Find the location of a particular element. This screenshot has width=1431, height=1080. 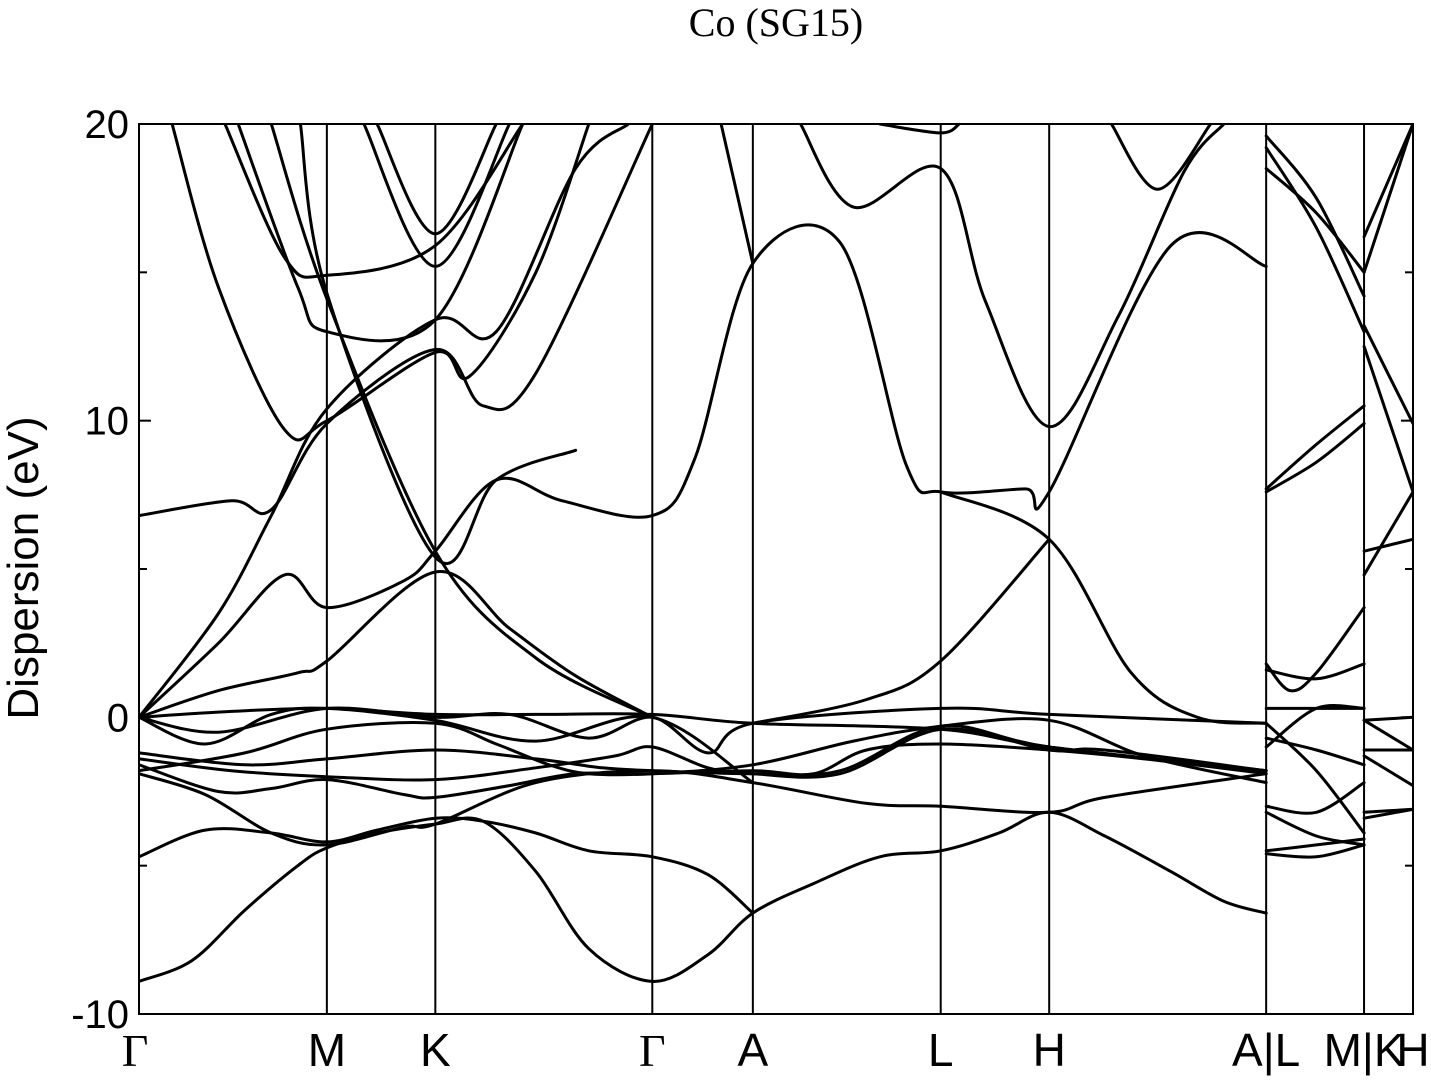

chart-title: Co (SG15) is located at coordinates (776, 22).